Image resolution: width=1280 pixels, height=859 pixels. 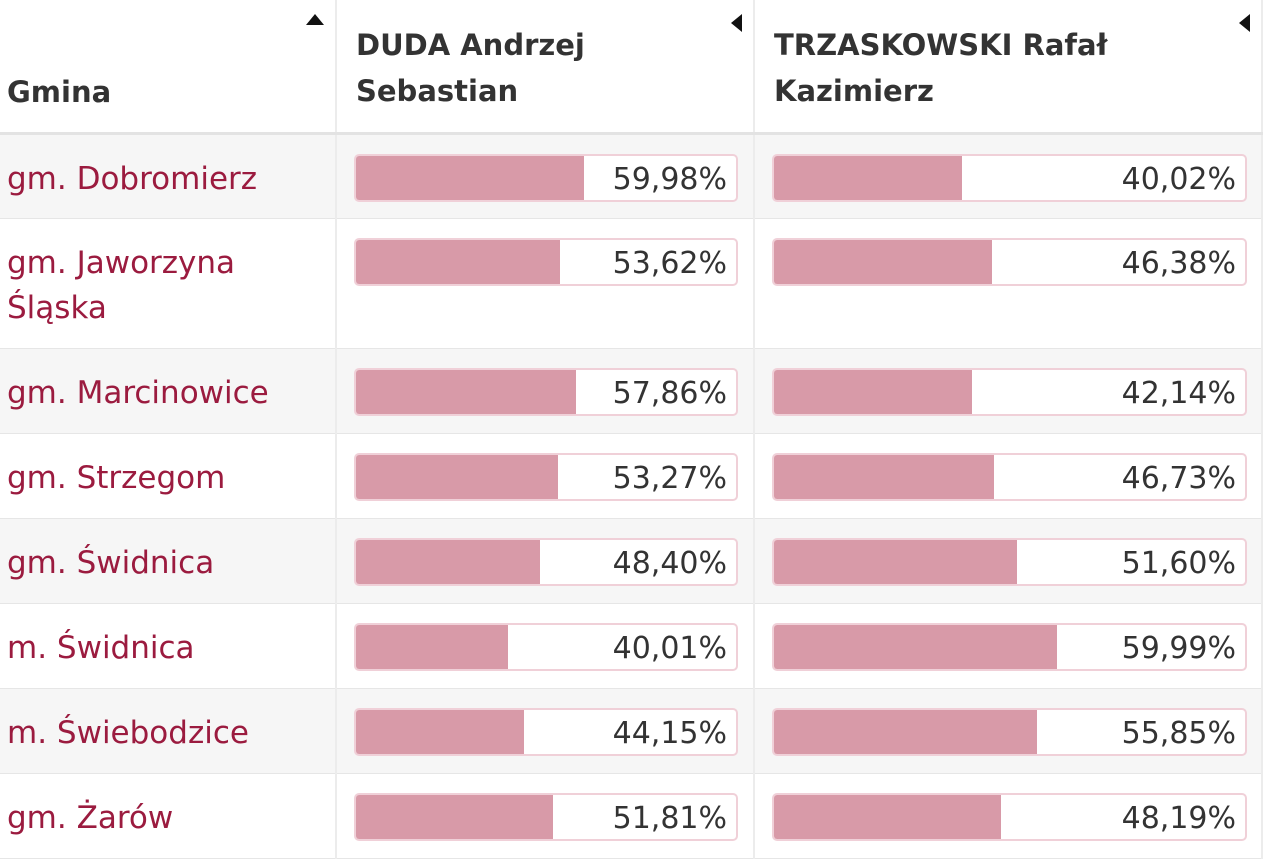 I want to click on trzaskowski-cell: 46,73%, so click(x=1008, y=476).